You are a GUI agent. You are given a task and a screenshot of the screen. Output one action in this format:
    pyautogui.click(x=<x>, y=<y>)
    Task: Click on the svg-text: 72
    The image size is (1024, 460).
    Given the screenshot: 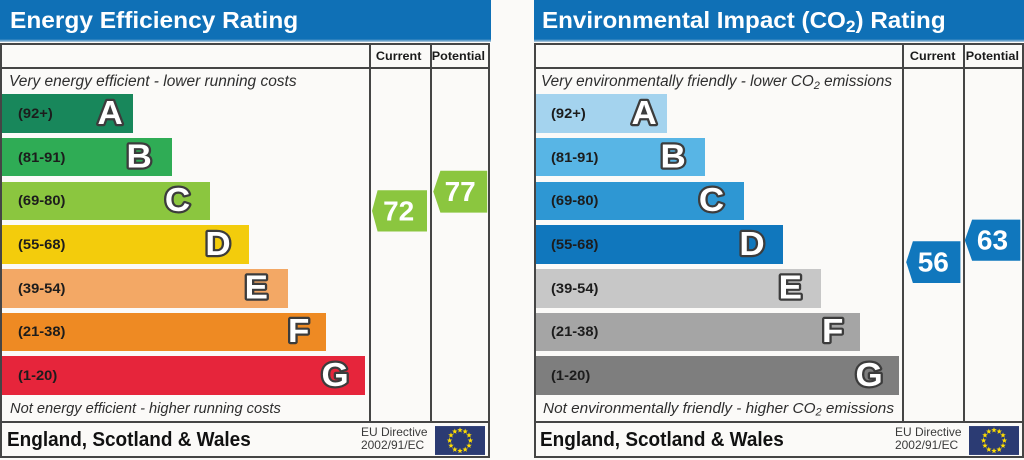 What is the action you would take?
    pyautogui.click(x=398, y=210)
    